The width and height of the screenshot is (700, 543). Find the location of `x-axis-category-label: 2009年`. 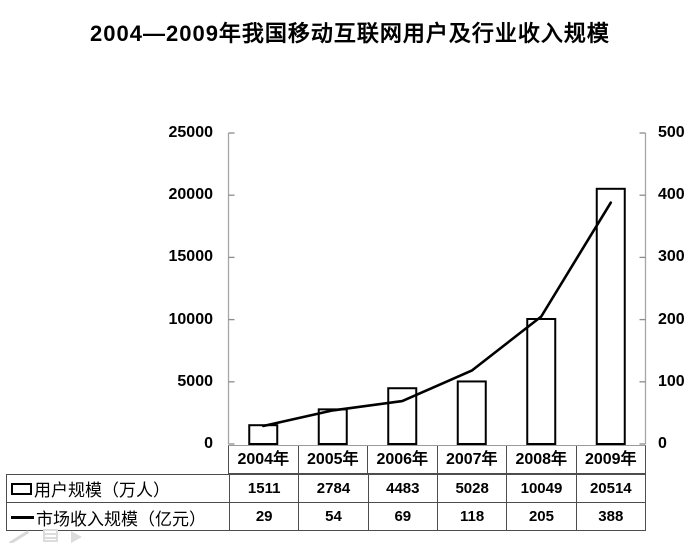

x-axis-category-label: 2009年 is located at coordinates (610, 459).